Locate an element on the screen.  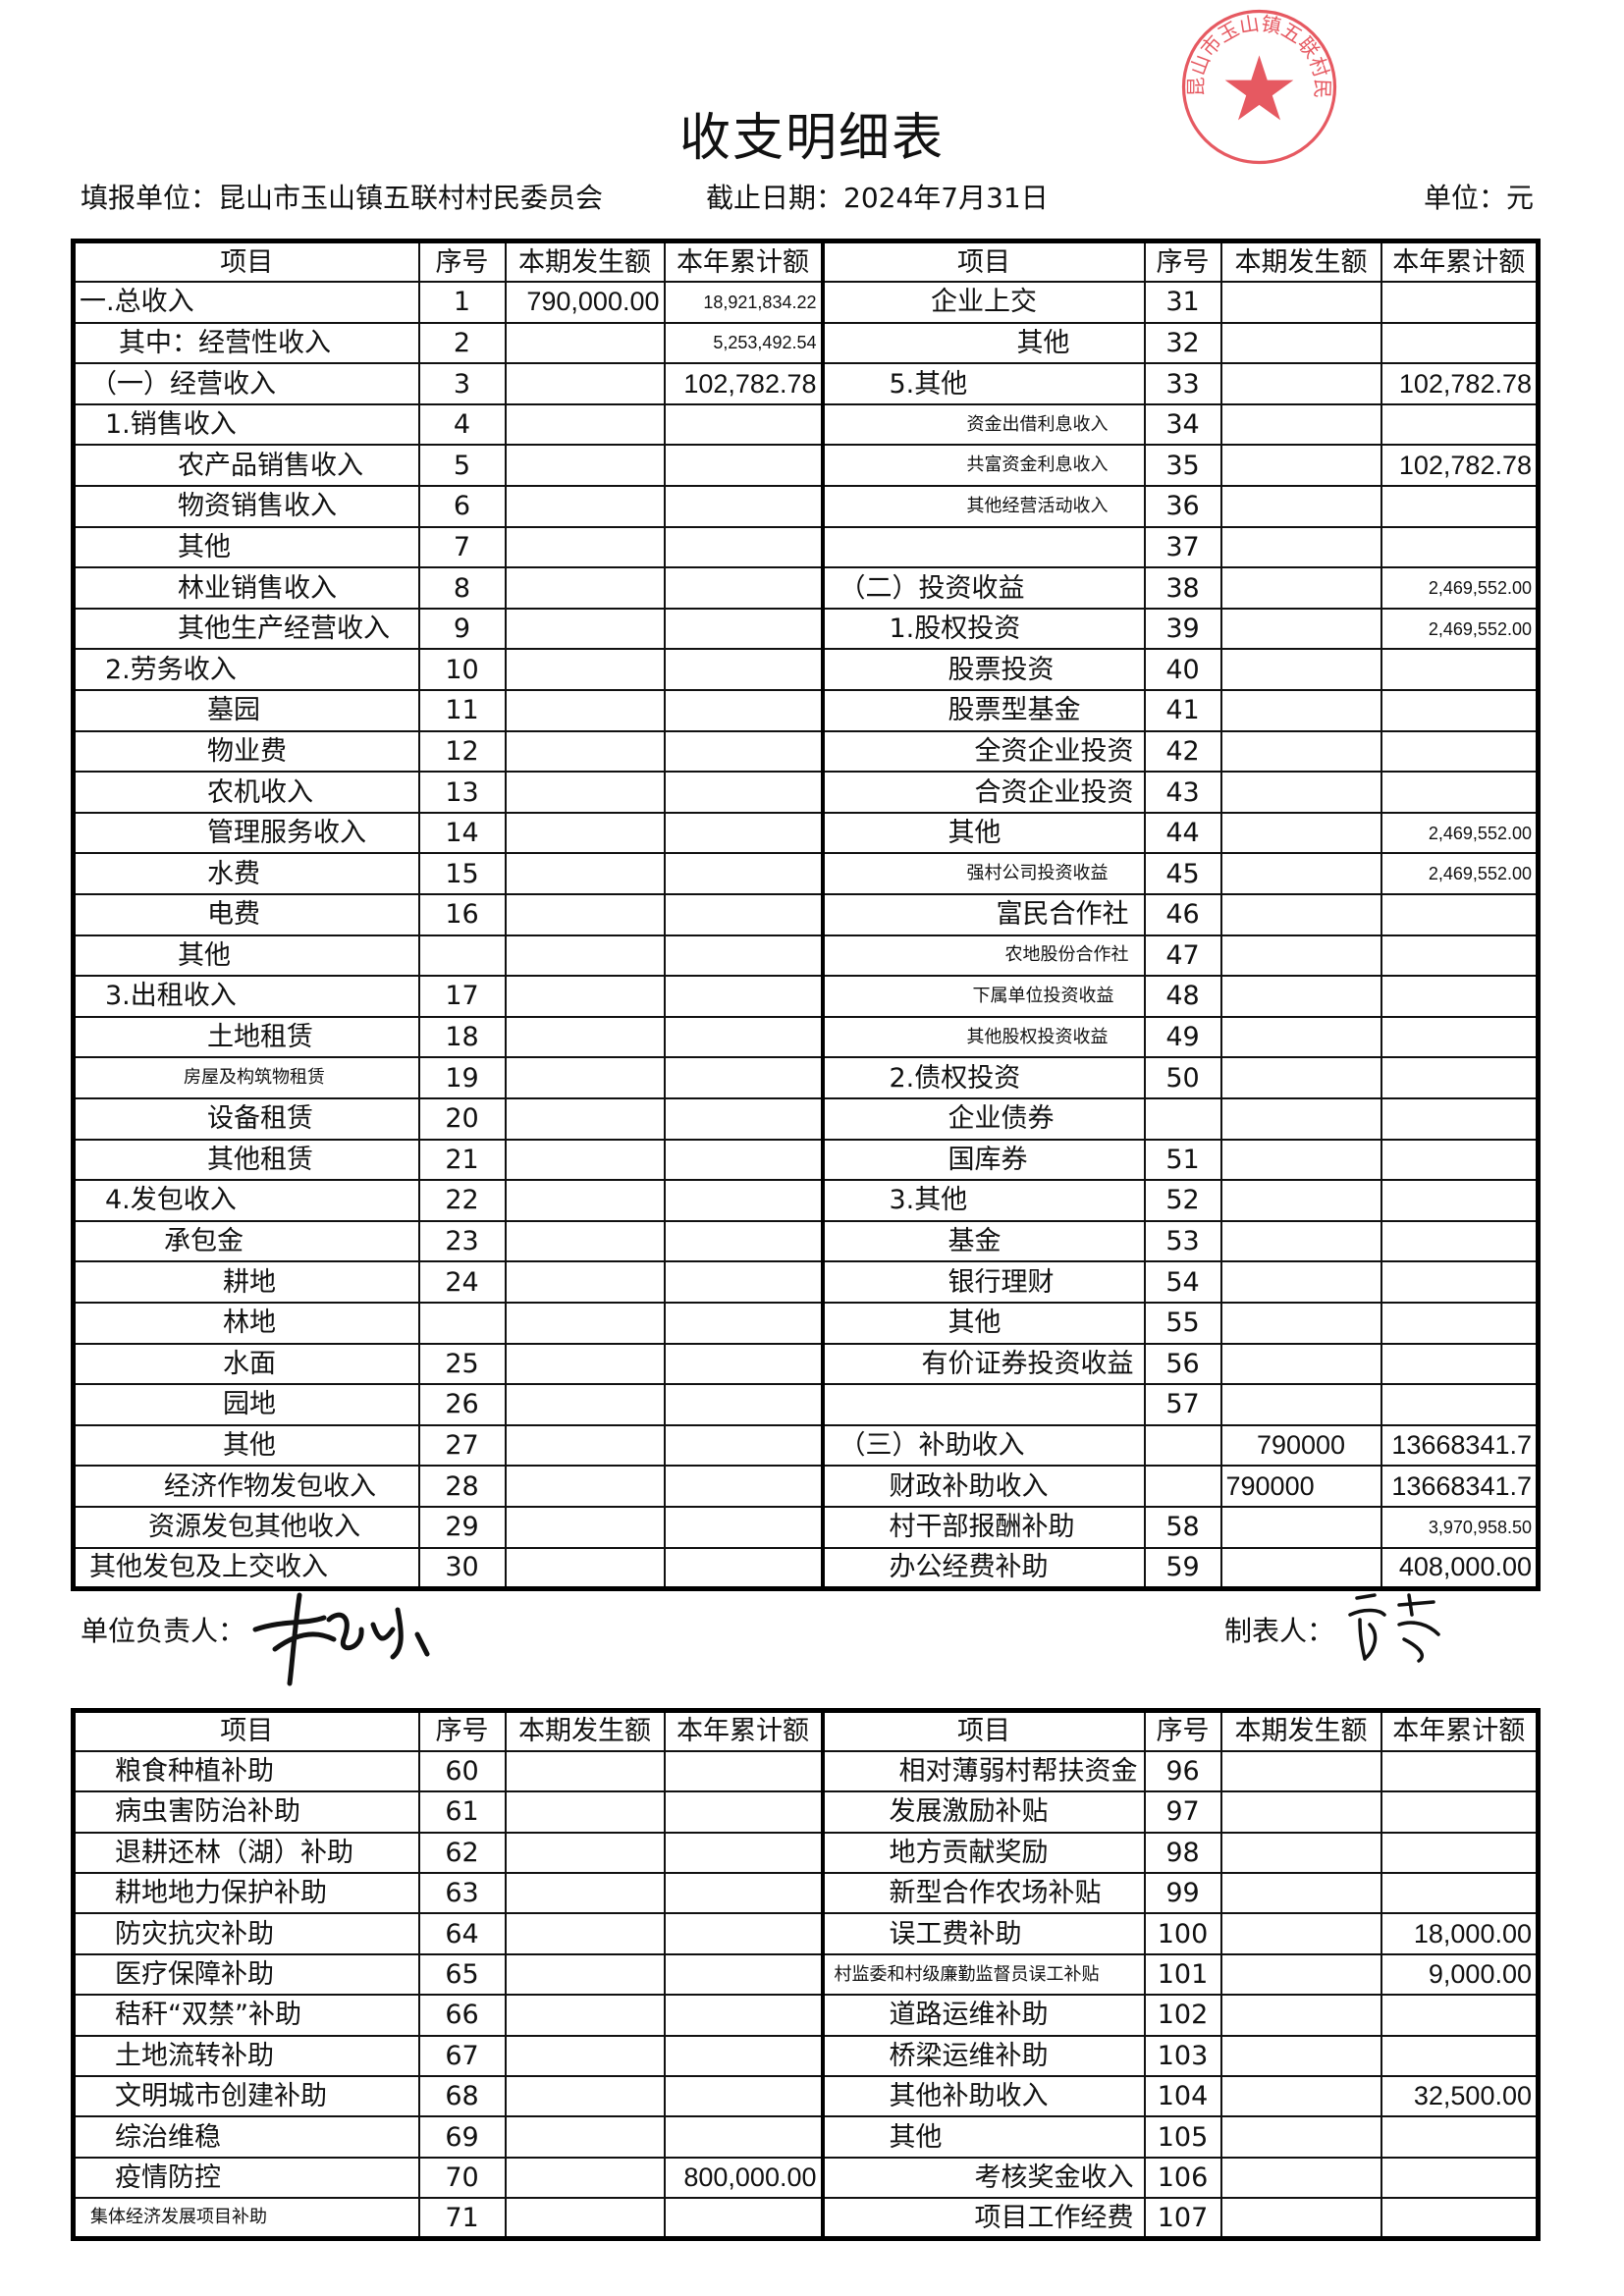
table-row: 设备租赁 20 企业债券 is located at coordinates (806, 1118).